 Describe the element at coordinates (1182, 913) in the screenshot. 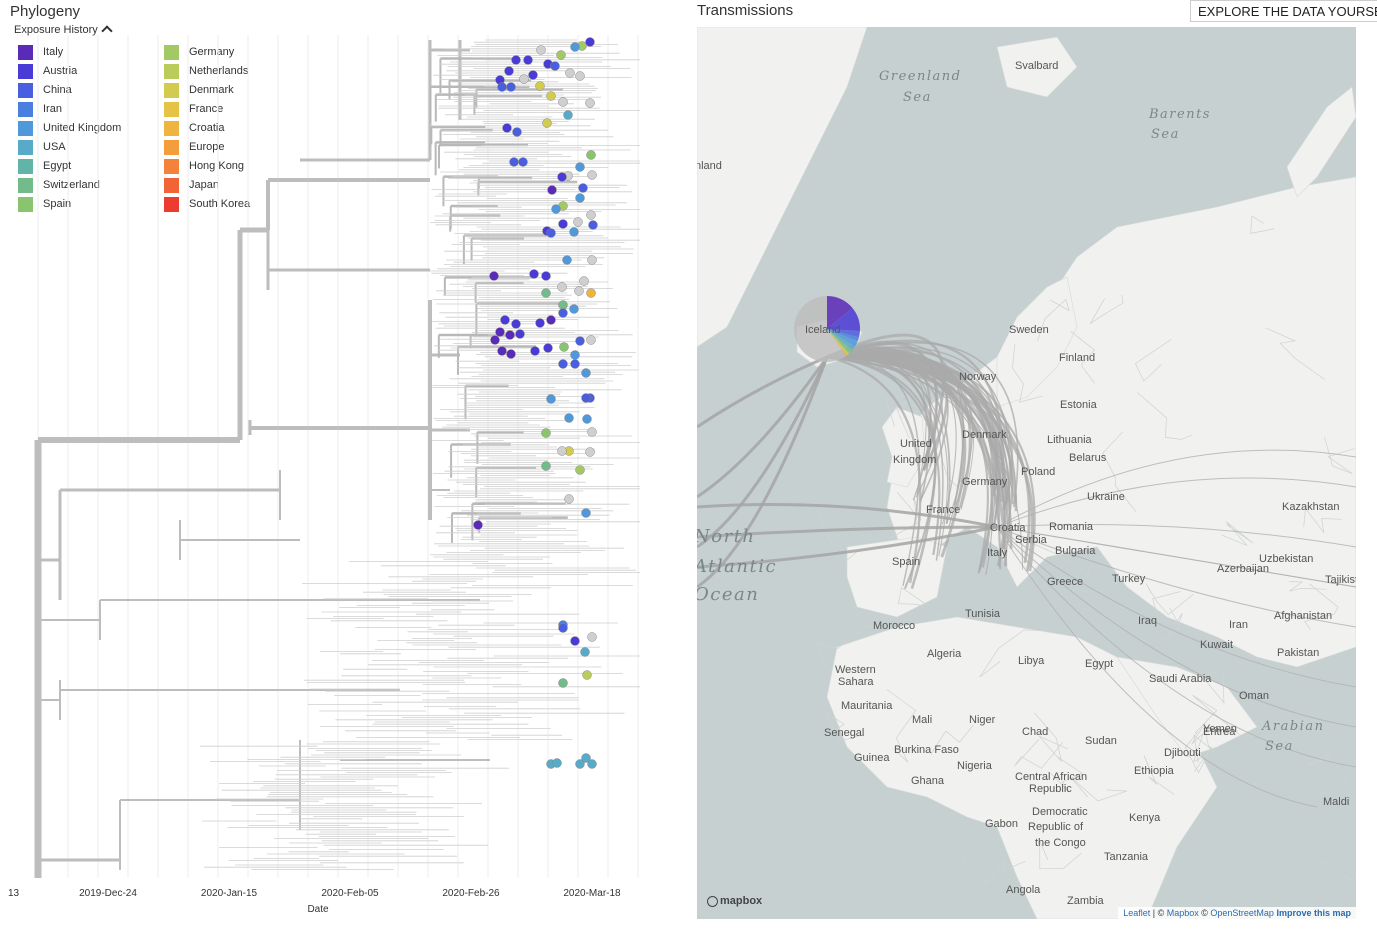

I see `mapbox-link: Mapbox` at that location.